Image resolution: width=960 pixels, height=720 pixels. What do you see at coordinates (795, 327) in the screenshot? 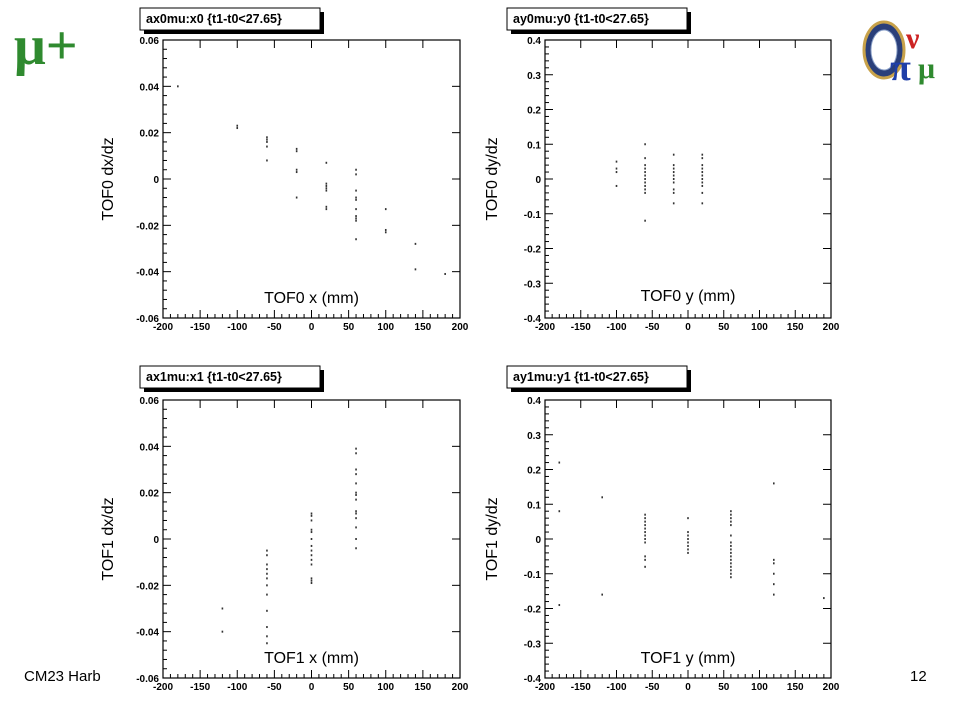
I see `x-tick-label: 150` at bounding box center [795, 327].